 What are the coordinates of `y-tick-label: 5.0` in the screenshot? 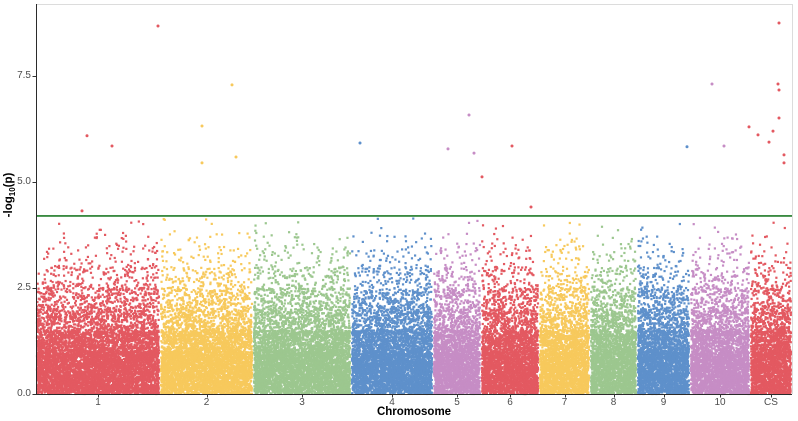 It's located at (24, 181).